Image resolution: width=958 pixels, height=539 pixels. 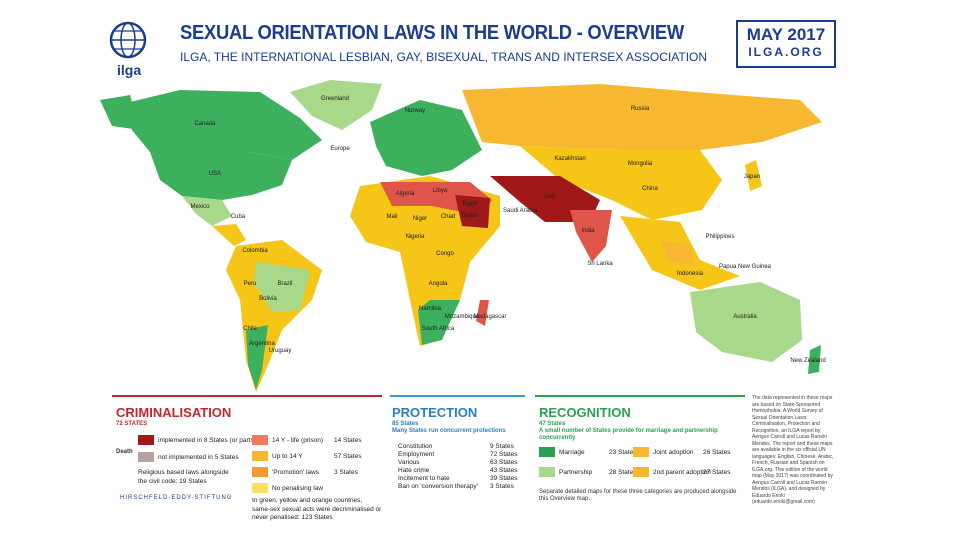 What do you see at coordinates (198, 457) in the screenshot?
I see `legend-item: not implemented in 5 States` at bounding box center [198, 457].